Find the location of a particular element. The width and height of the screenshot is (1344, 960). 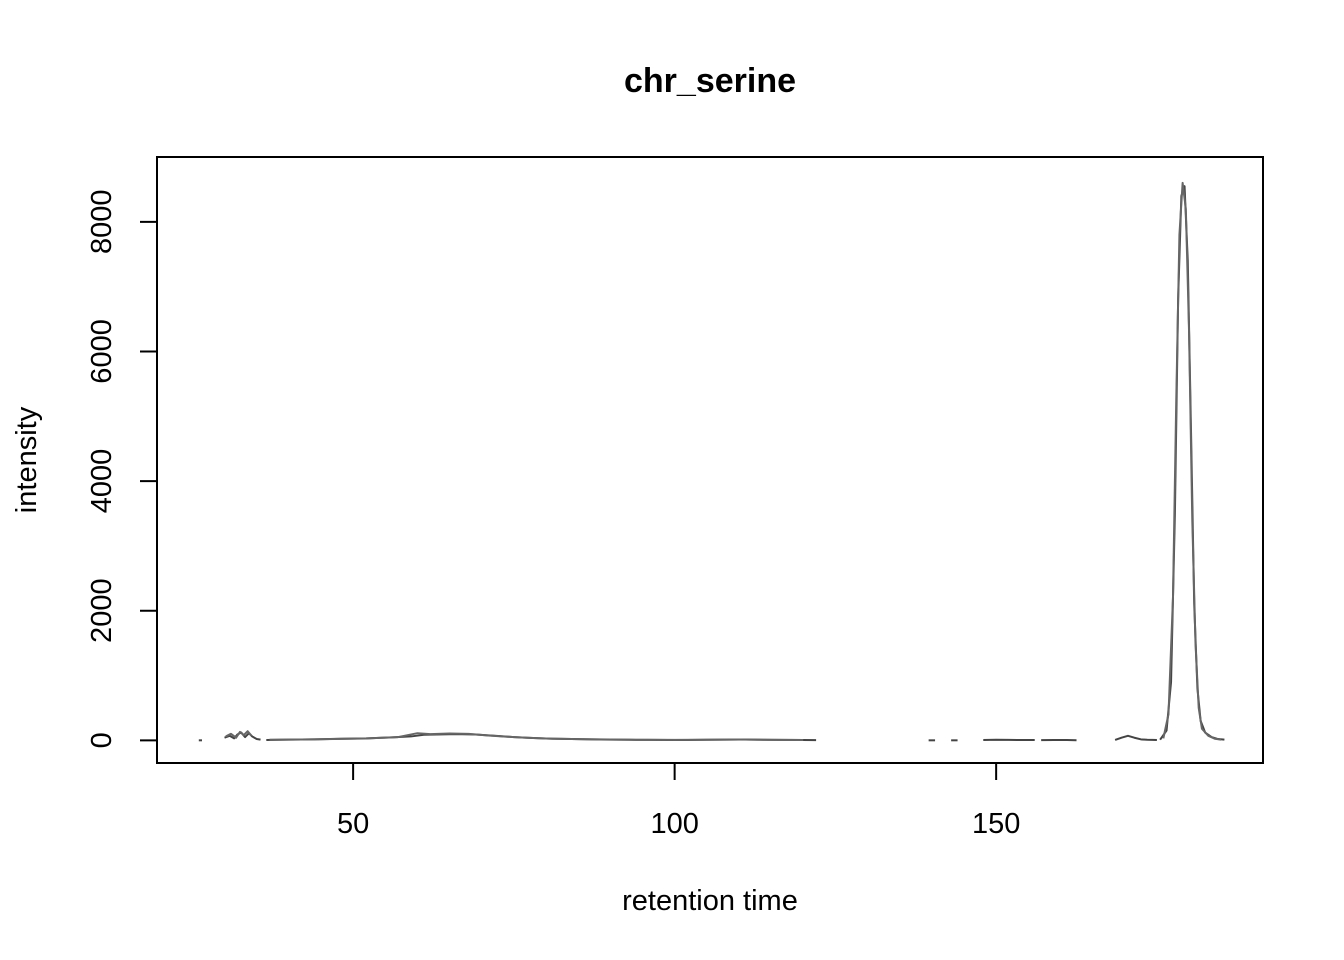

y-axis: 0 2000 4000 6000 8000 is located at coordinates (122, 469).